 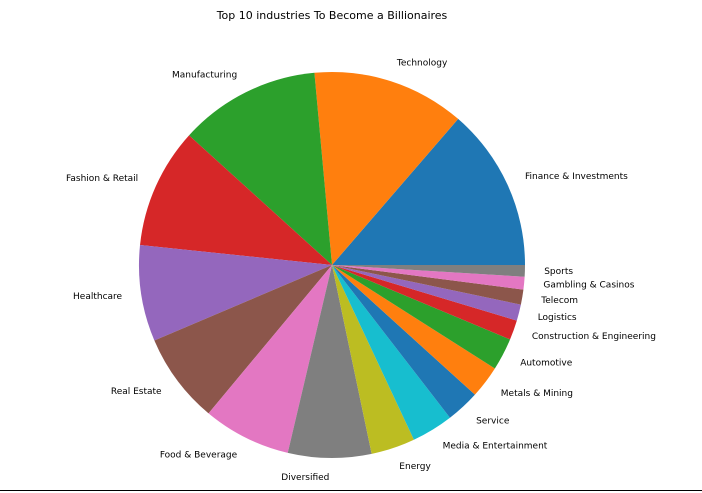 What do you see at coordinates (558, 272) in the screenshot?
I see `slice-label: Sports` at bounding box center [558, 272].